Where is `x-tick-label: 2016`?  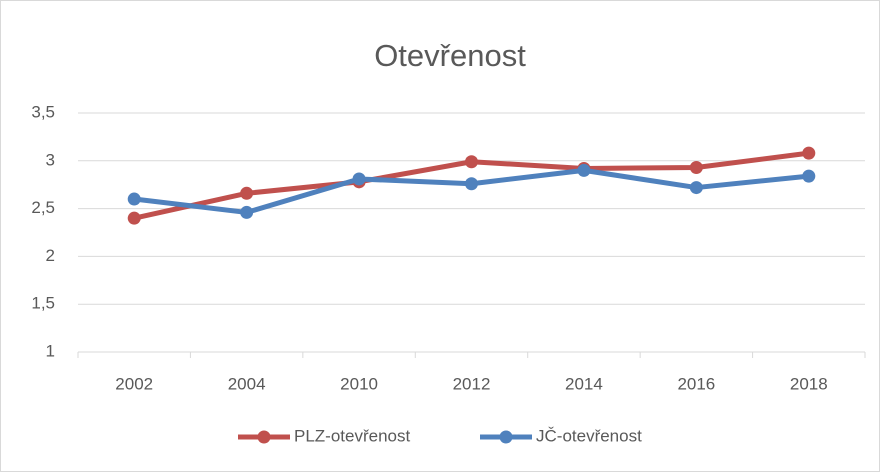
x-tick-label: 2016 is located at coordinates (696, 383).